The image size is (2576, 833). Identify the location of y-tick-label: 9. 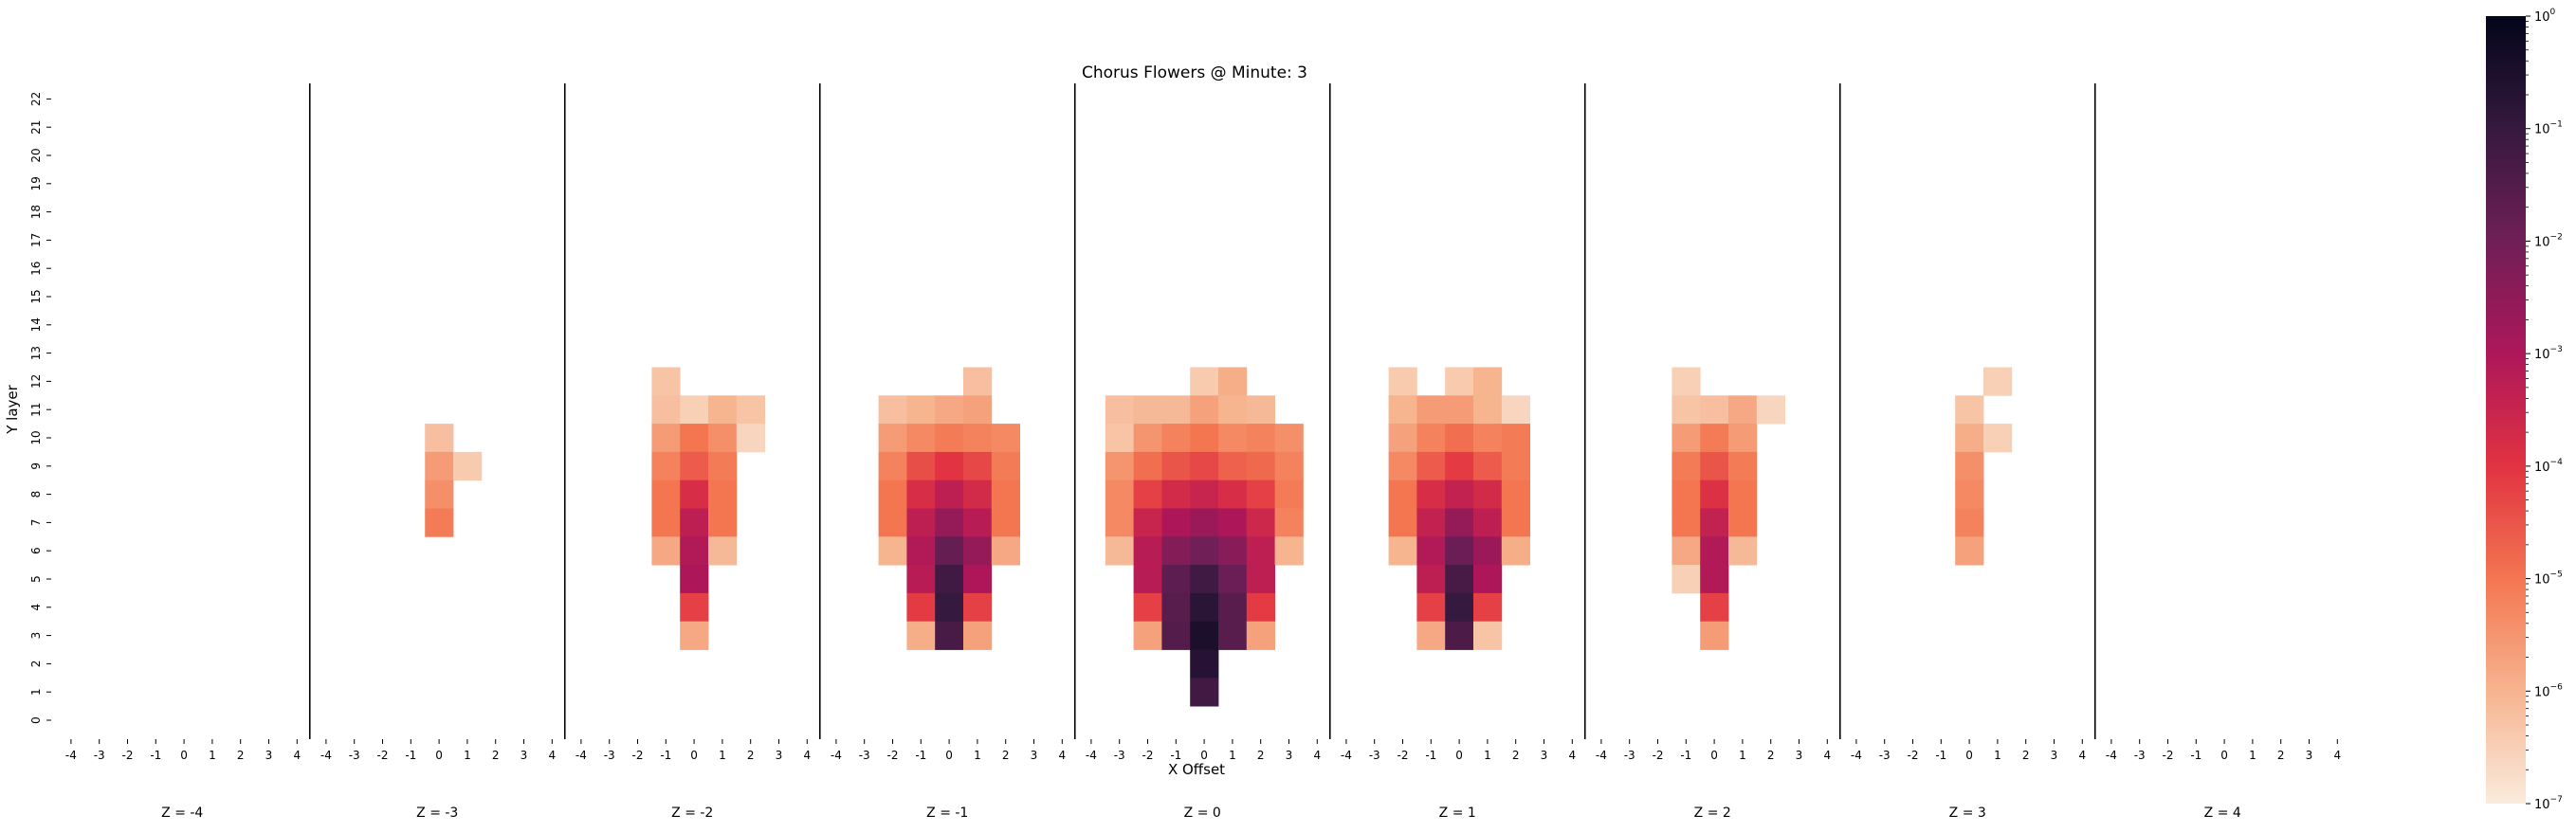
(36, 466).